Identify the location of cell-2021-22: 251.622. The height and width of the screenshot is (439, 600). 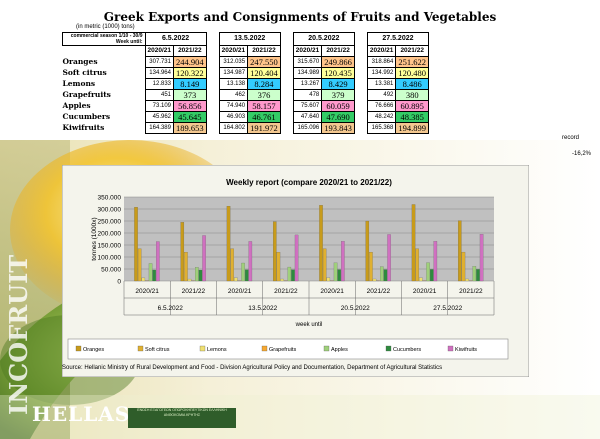
(412, 62).